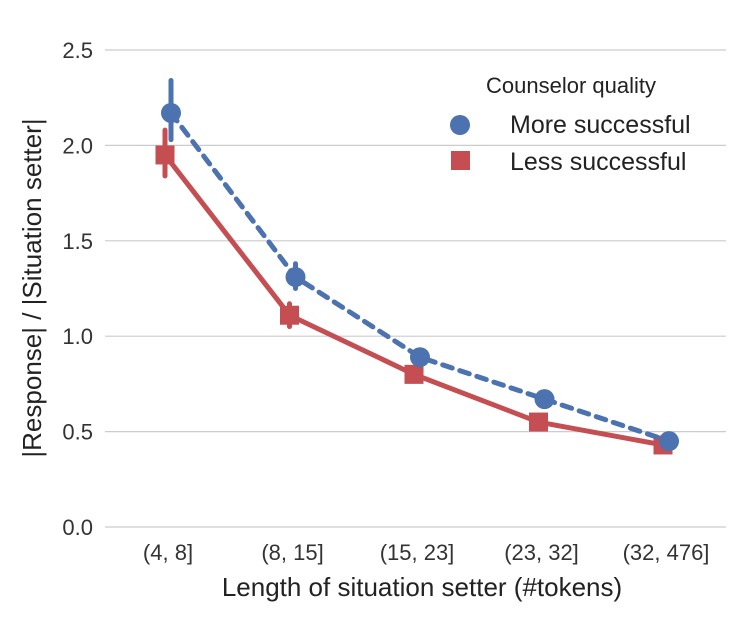 This screenshot has width=747, height=623. Describe the element at coordinates (571, 85) in the screenshot. I see `legend-title: Counselor quality` at that location.